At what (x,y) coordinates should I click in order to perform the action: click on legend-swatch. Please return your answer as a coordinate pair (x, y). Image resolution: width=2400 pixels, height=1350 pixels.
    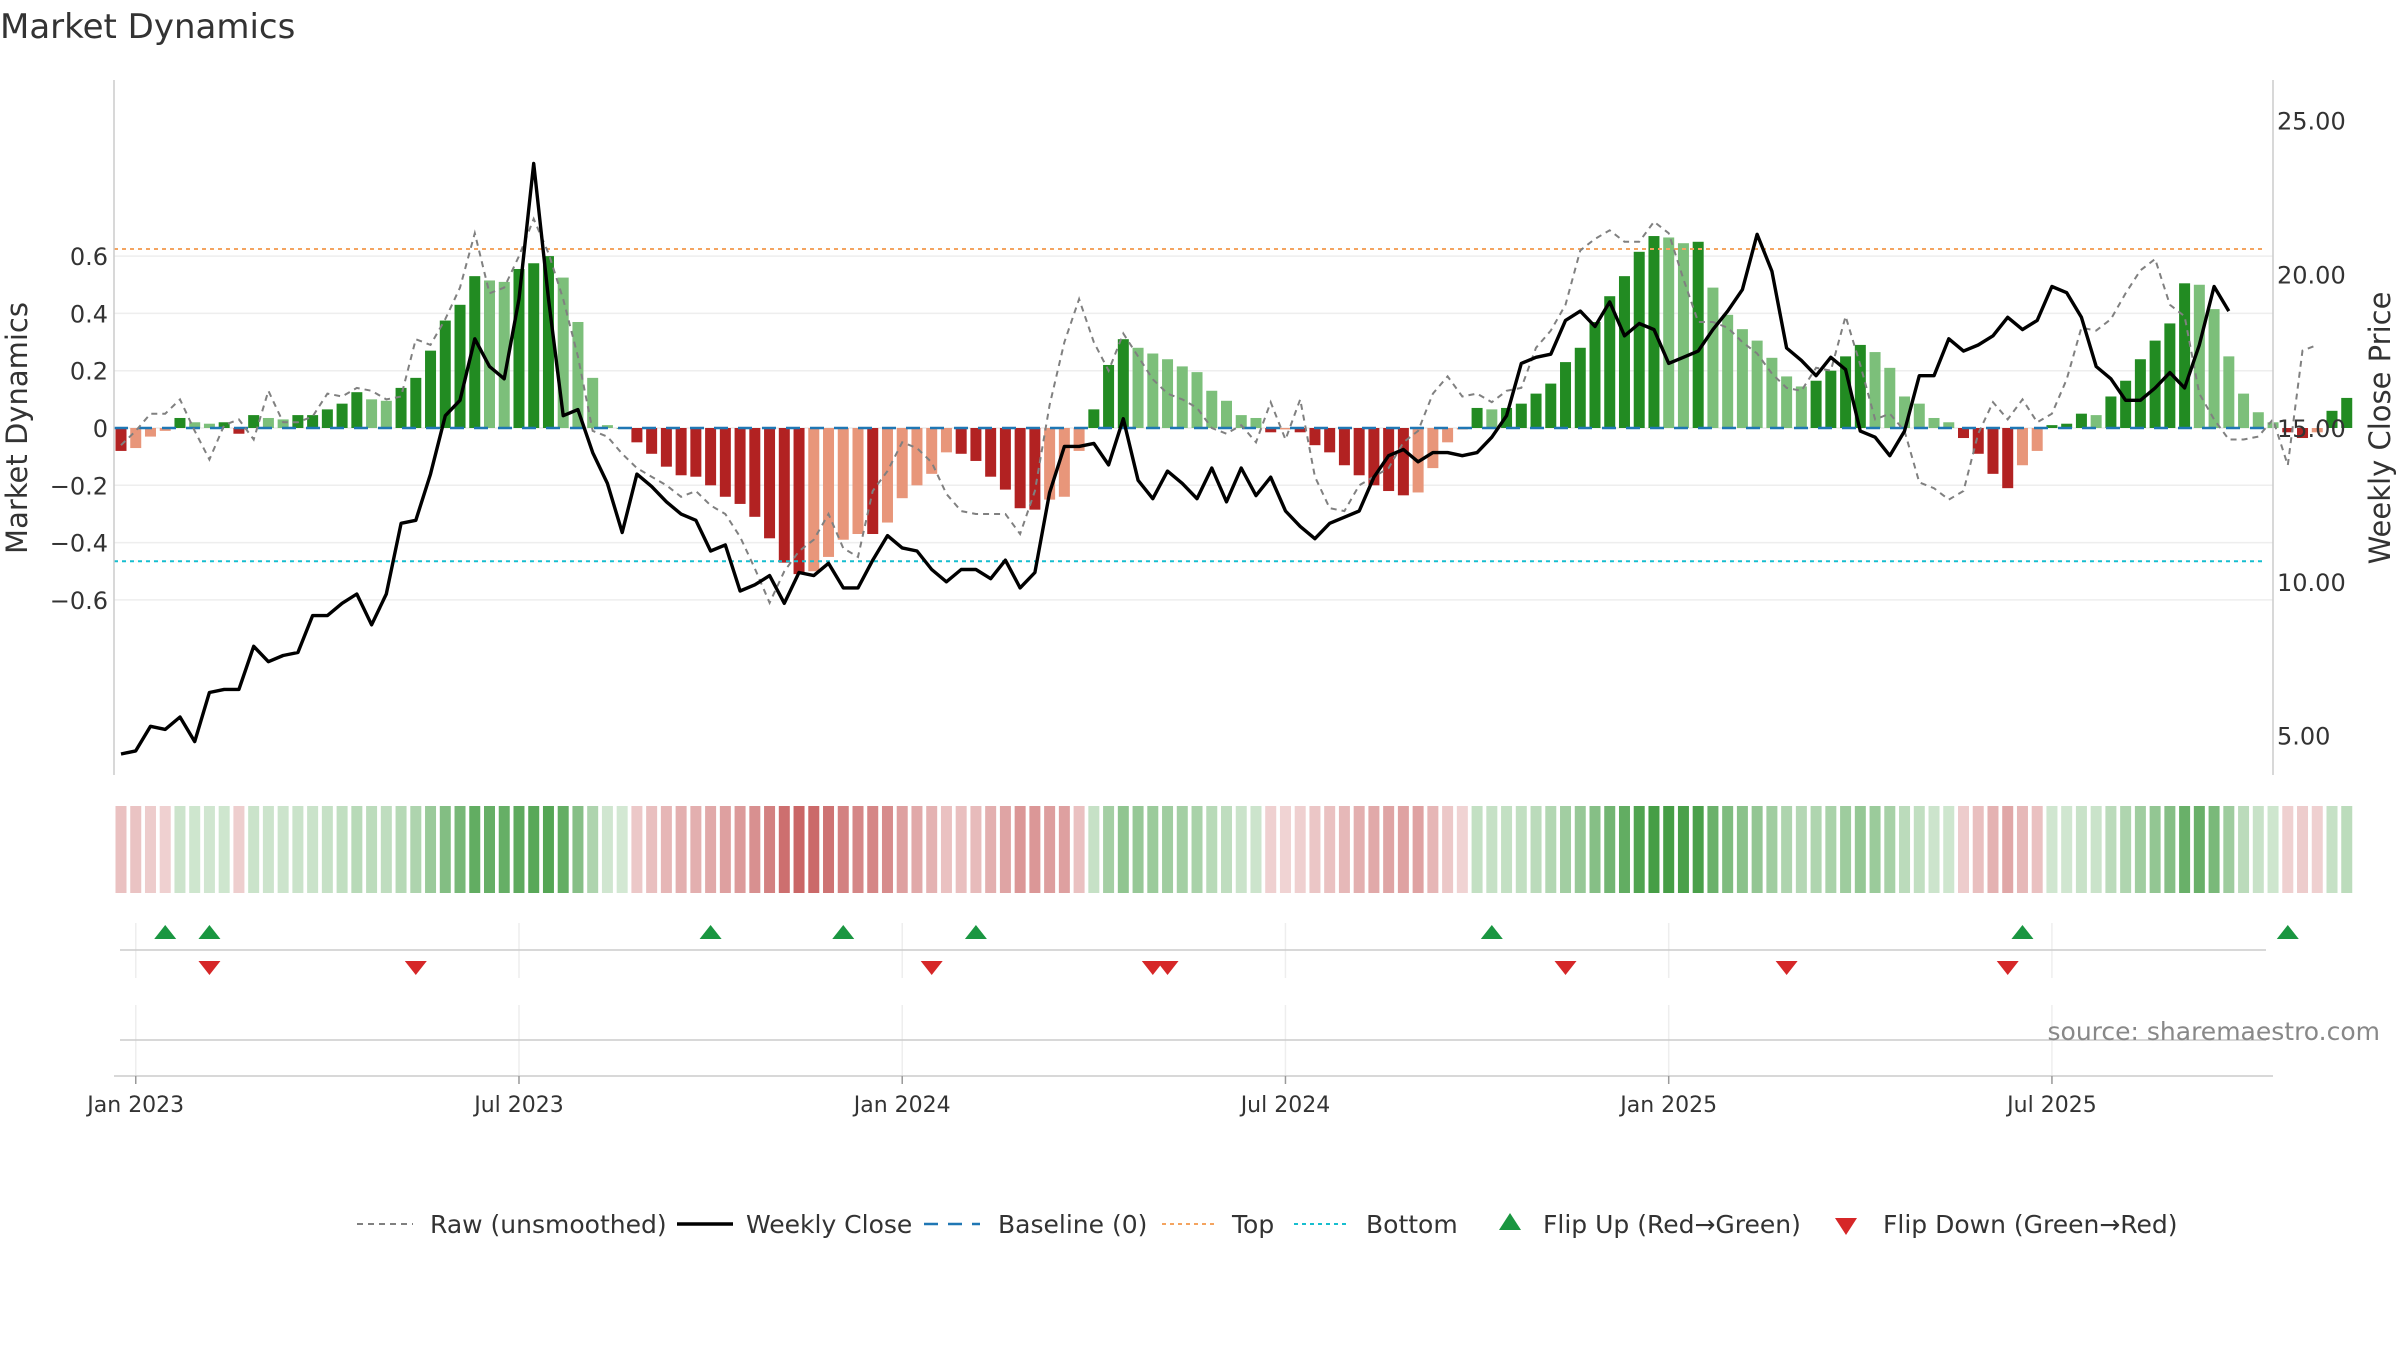
    Looking at the image, I should click on (1510, 1221).